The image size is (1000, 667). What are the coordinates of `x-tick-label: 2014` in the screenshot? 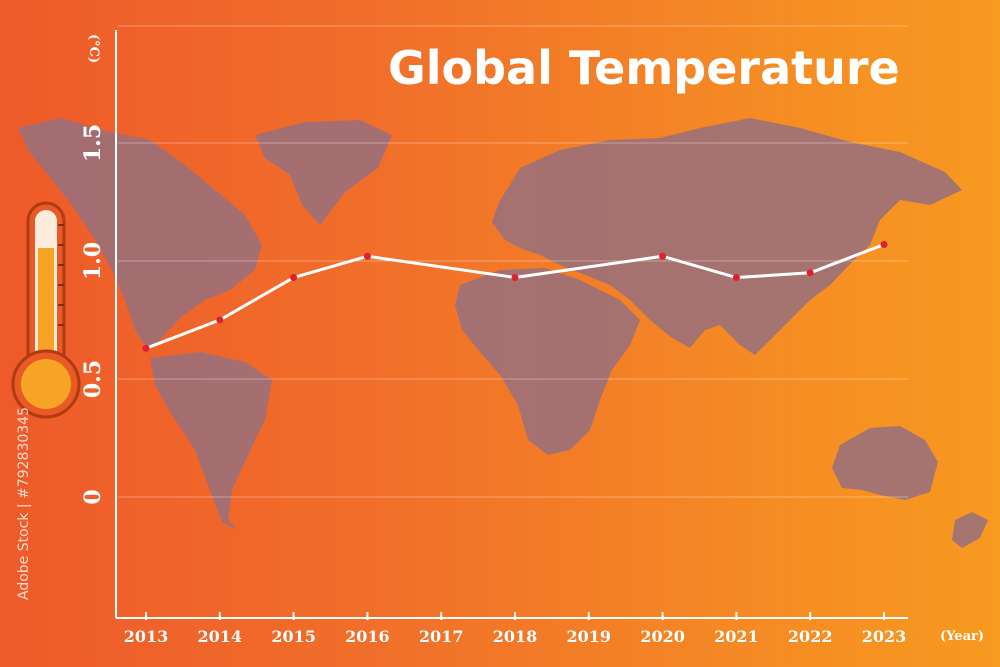 It's located at (220, 636).